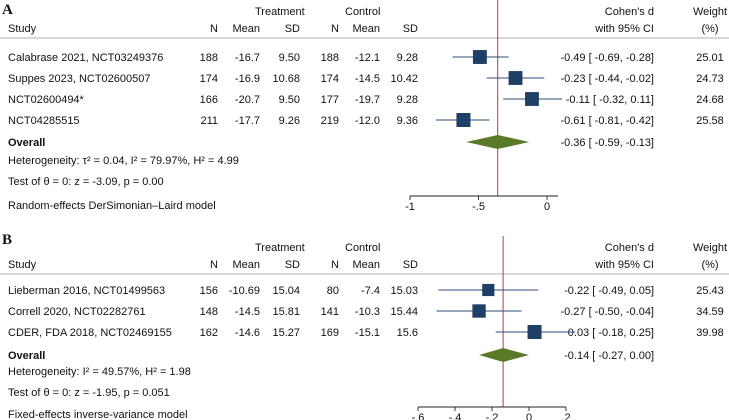 Image resolution: width=729 pixels, height=420 pixels. Describe the element at coordinates (330, 121) in the screenshot. I see `panel-a-study-4-control-n: 219` at that location.